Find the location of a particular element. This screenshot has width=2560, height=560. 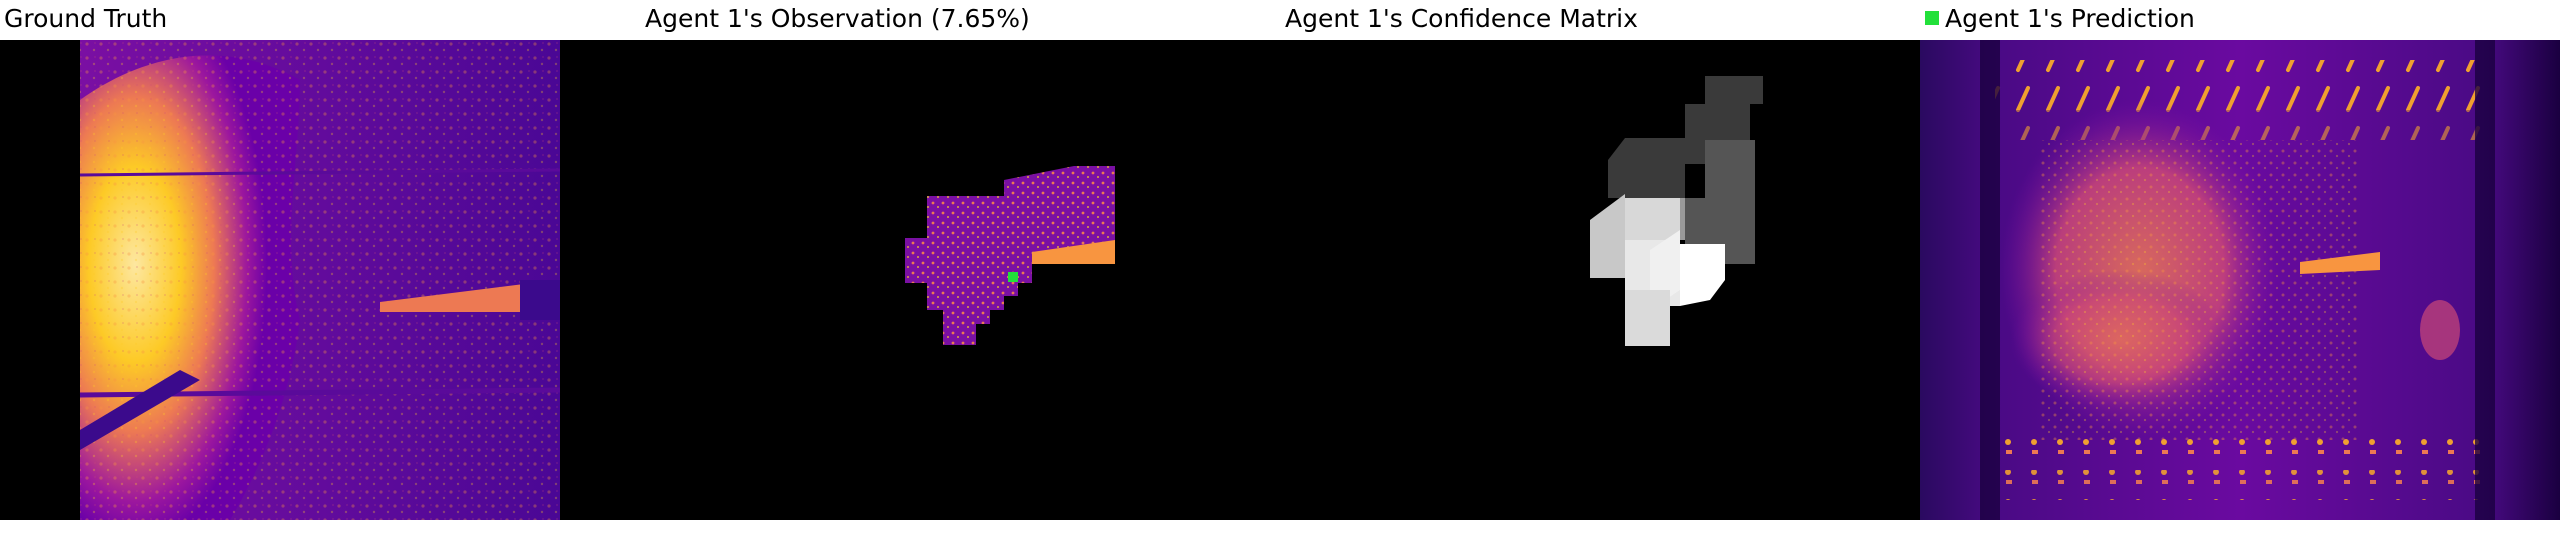

agent-marker-legend-icon is located at coordinates (1932, 18).